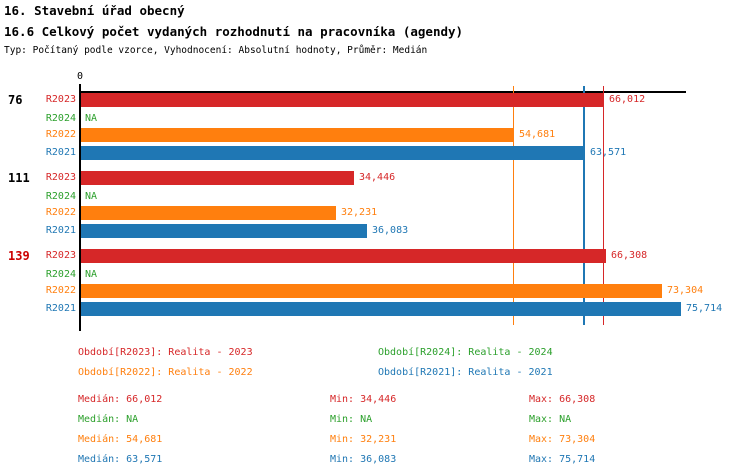  Describe the element at coordinates (465, 352) in the screenshot. I see `legend-item: Období[R2024]: Realita - 2024` at that location.